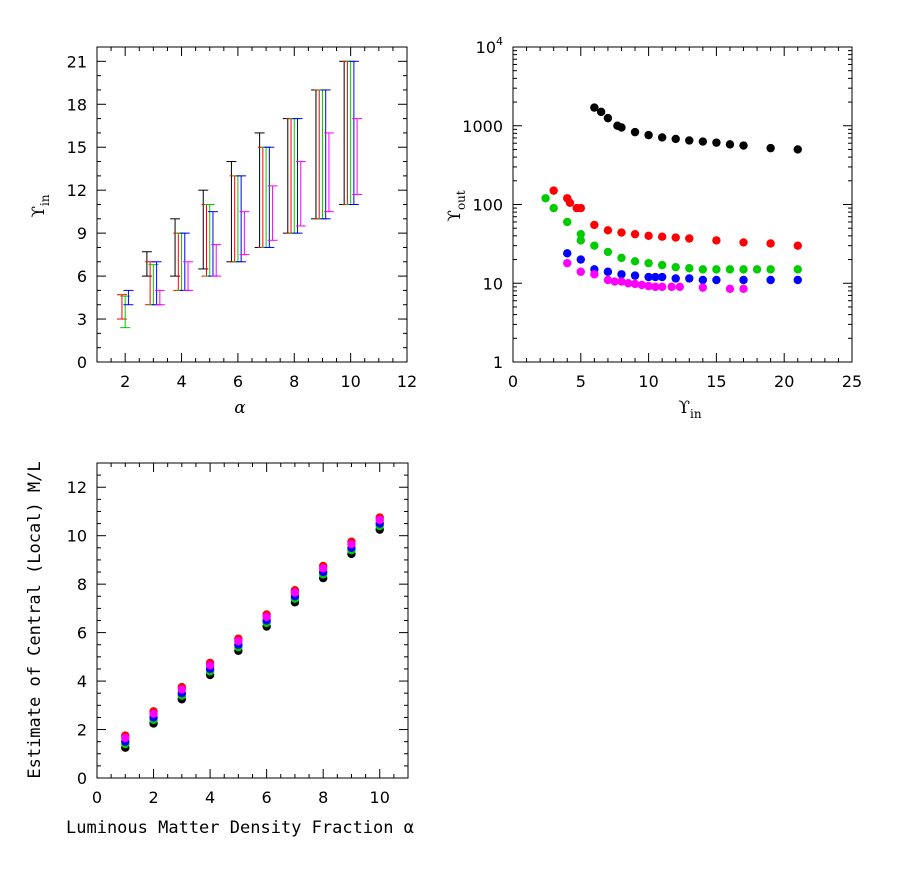  I want to click on x-axis-label: ϒin, so click(690, 409).